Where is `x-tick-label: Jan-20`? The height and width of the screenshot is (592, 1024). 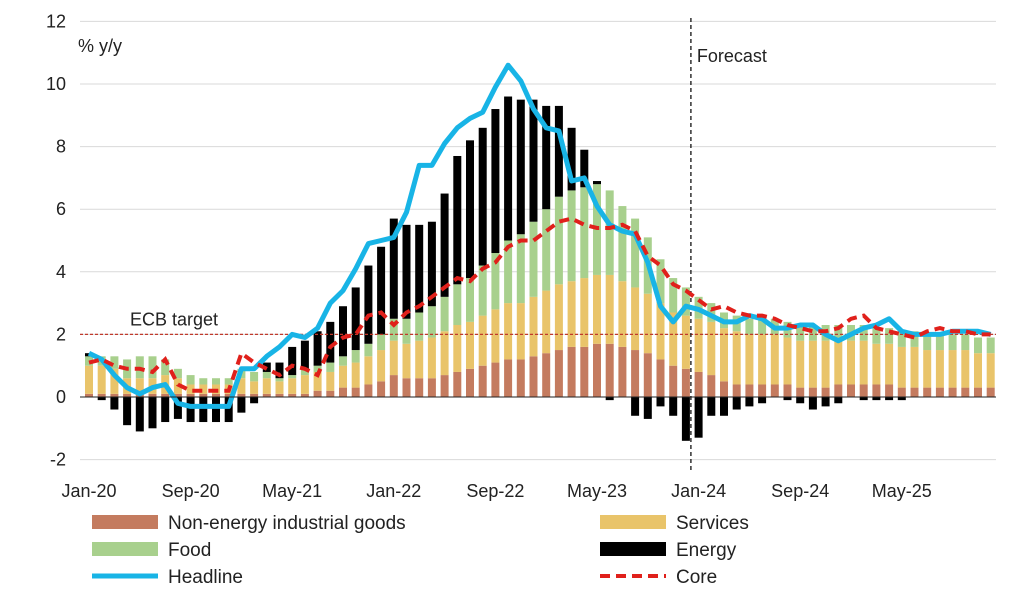
x-tick-label: Jan-20 is located at coordinates (88, 491).